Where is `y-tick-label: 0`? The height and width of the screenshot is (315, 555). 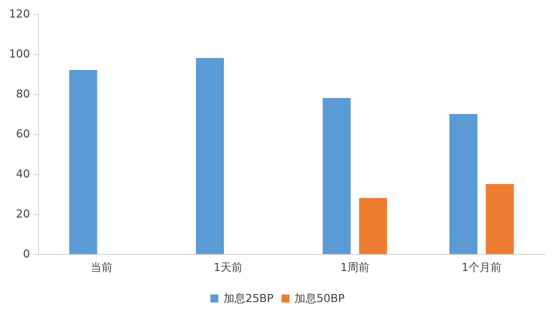 y-tick-label: 0 is located at coordinates (26, 254).